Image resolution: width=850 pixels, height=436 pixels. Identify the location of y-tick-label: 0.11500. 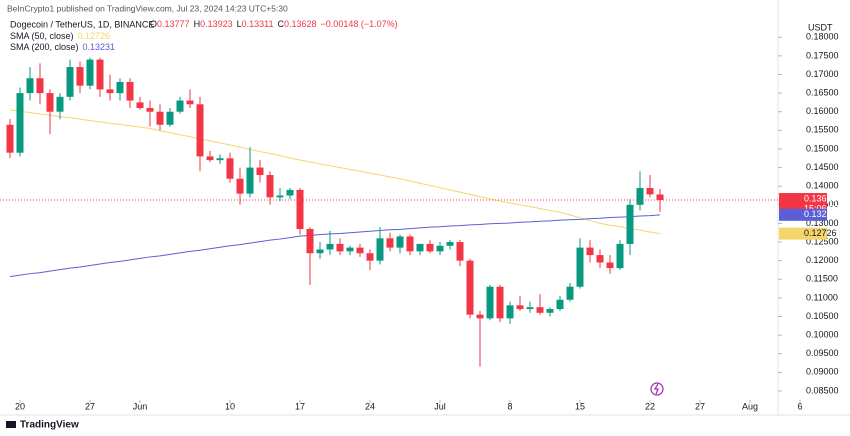
(822, 279).